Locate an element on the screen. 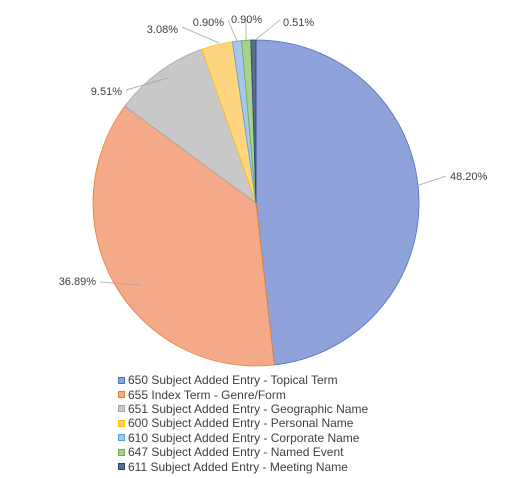 The image size is (507, 478). data-label: 36.89% is located at coordinates (78, 282).